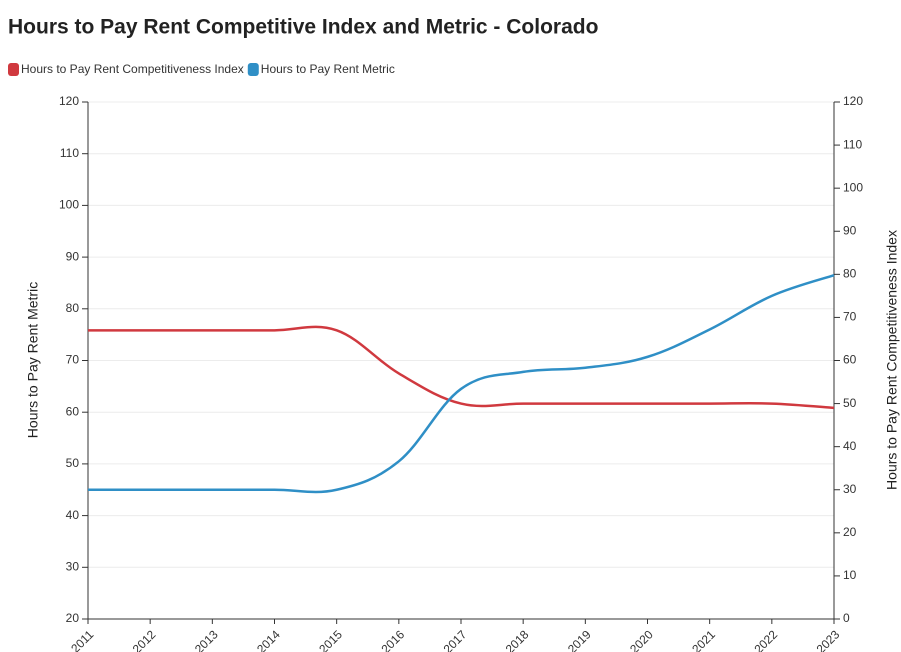 Image resolution: width=901 pixels, height=652 pixels. Describe the element at coordinates (328, 69) in the screenshot. I see `legend-label: Hours to Pay Rent Metric` at that location.